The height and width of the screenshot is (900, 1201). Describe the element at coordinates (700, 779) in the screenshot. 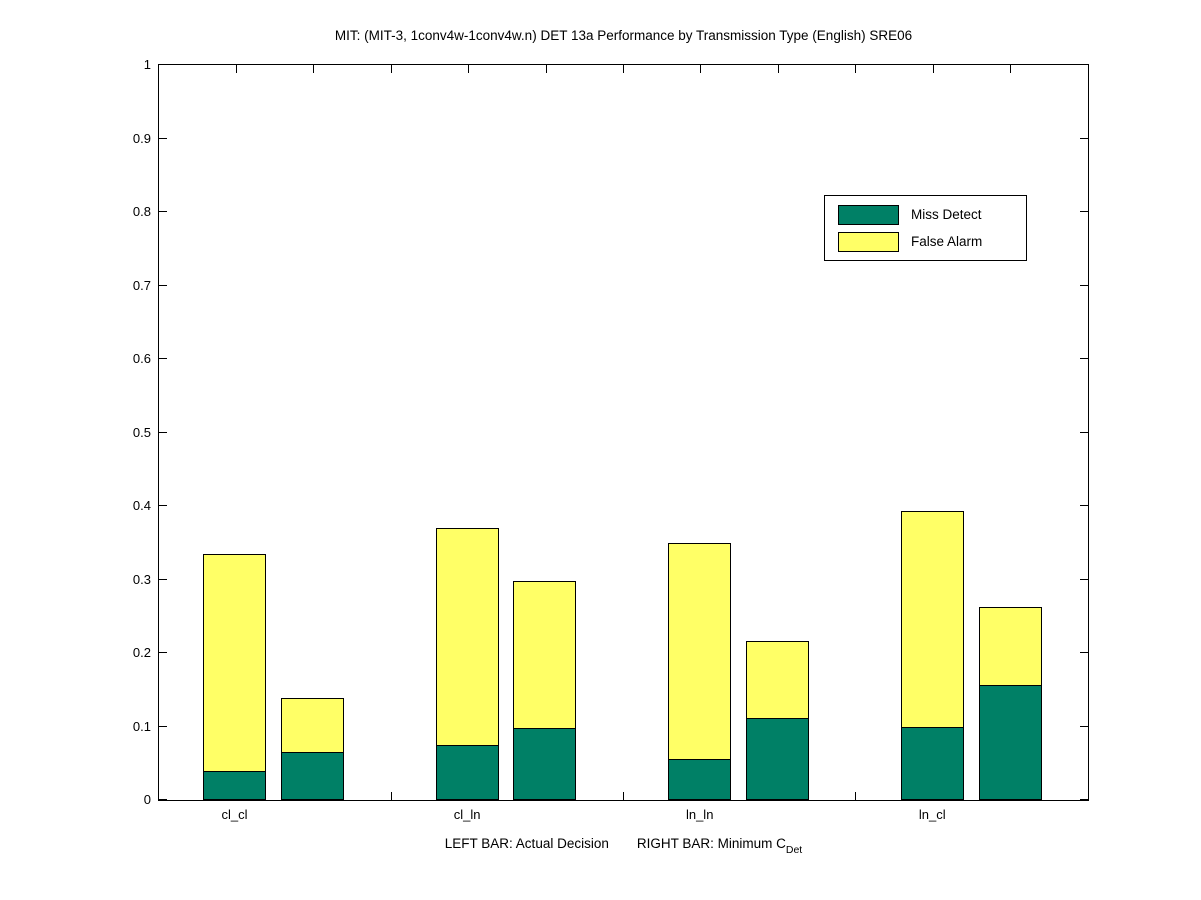

I see `bar-ln_ln-left-miss-detect-segment` at that location.